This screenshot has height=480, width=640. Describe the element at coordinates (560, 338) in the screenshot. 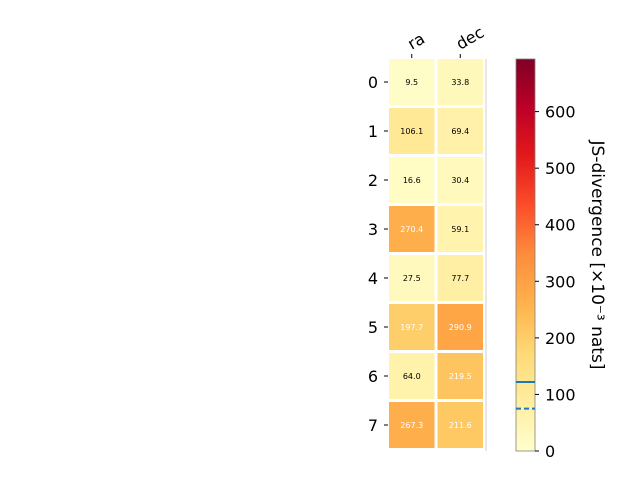

I see `colorbar-tick-label: 200` at that location.